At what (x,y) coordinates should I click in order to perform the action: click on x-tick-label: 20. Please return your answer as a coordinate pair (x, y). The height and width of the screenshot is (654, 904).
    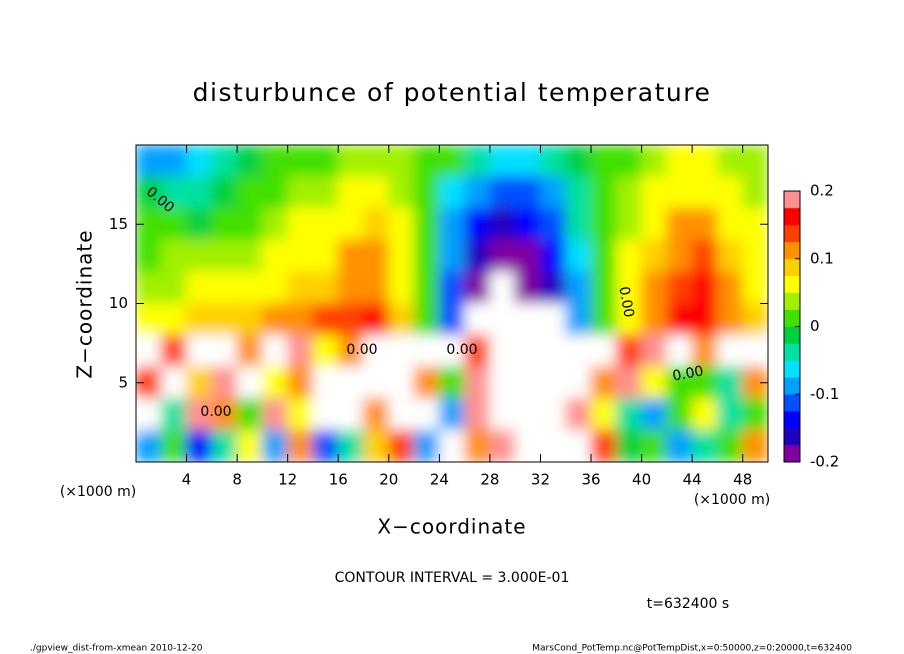
    Looking at the image, I should click on (388, 480).